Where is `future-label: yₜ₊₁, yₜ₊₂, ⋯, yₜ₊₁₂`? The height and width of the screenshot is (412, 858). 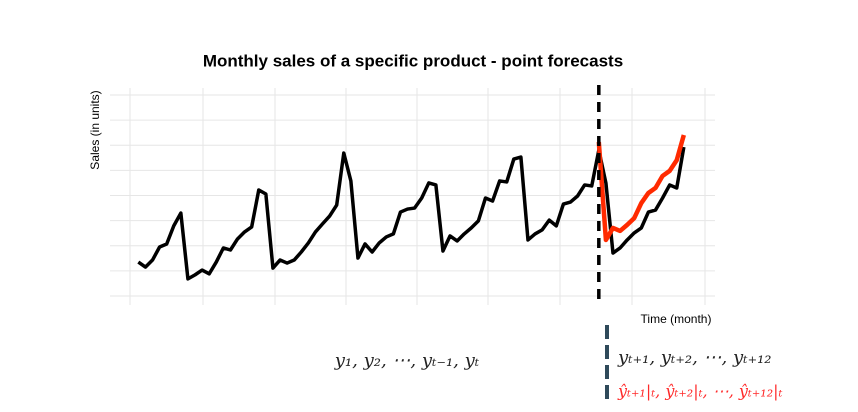
future-label: yₜ₊₁, yₜ₊₂, ⋯, yₜ₊₁₂ is located at coordinates (694, 357).